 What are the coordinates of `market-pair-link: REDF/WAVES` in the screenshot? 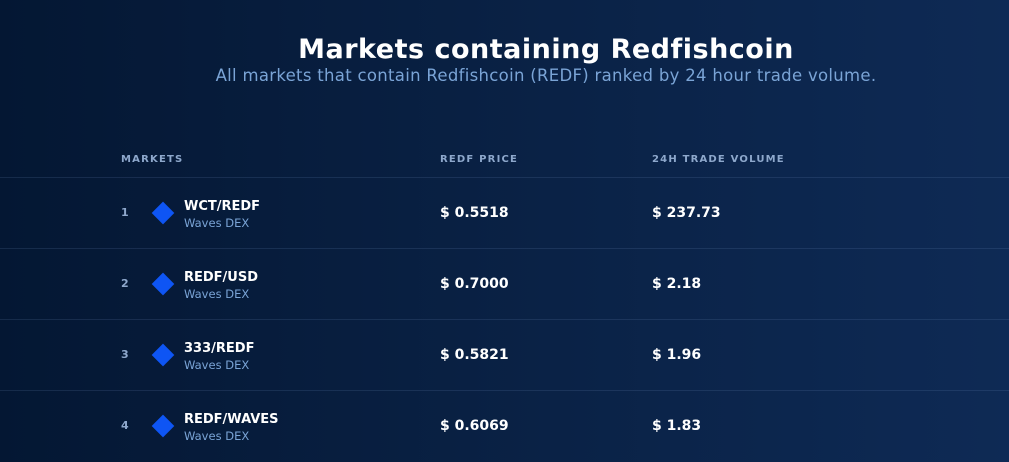 It's located at (231, 419).